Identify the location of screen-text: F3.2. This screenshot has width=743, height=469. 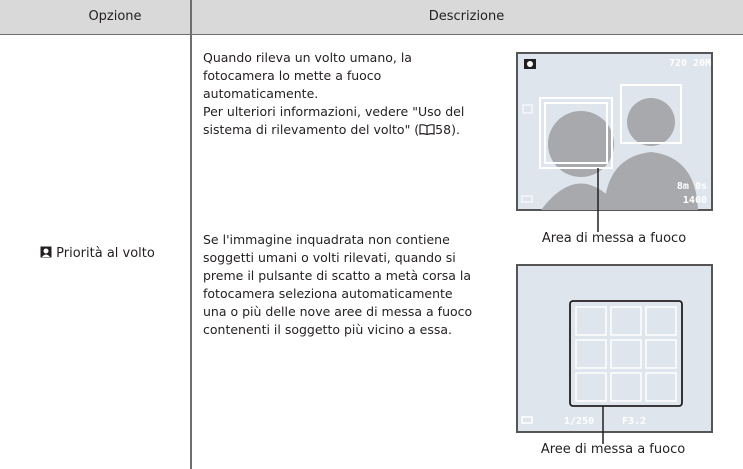
(634, 421).